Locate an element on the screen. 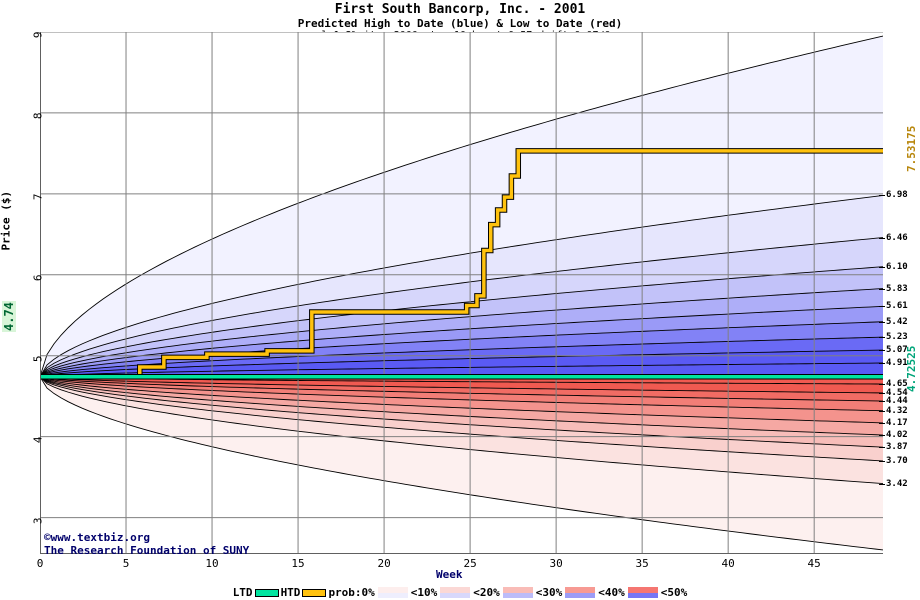  legend-swatch-htd is located at coordinates (314, 592).